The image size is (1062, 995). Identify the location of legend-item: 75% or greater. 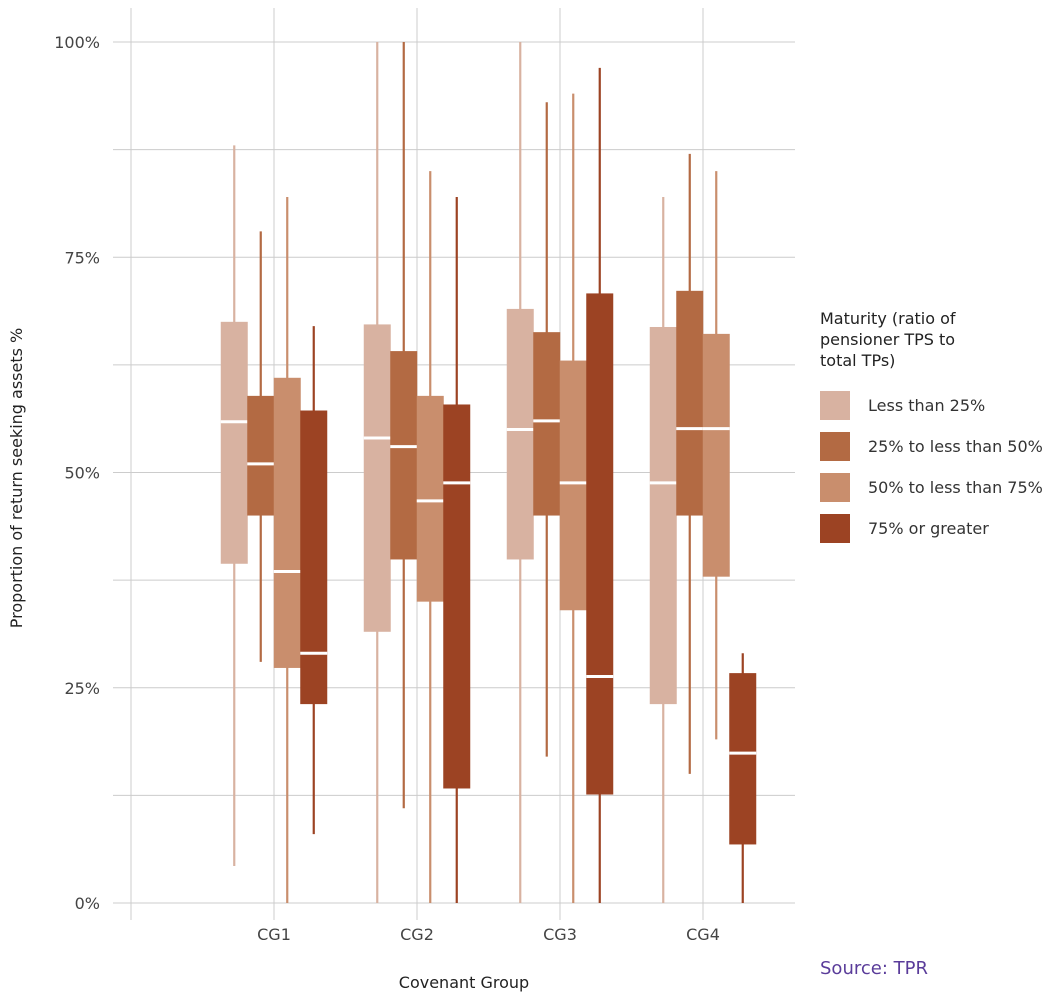
(940, 528).